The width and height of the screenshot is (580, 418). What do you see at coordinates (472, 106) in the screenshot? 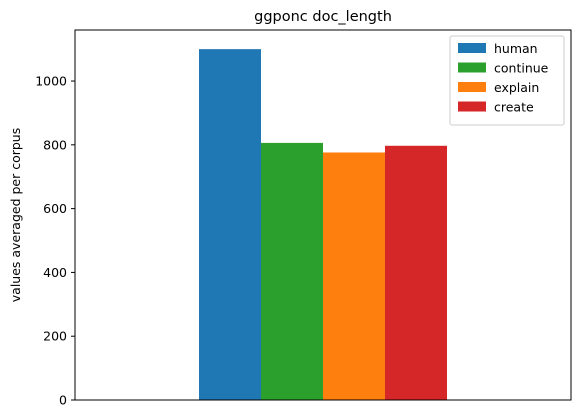
I see `legend-swatch-create` at bounding box center [472, 106].